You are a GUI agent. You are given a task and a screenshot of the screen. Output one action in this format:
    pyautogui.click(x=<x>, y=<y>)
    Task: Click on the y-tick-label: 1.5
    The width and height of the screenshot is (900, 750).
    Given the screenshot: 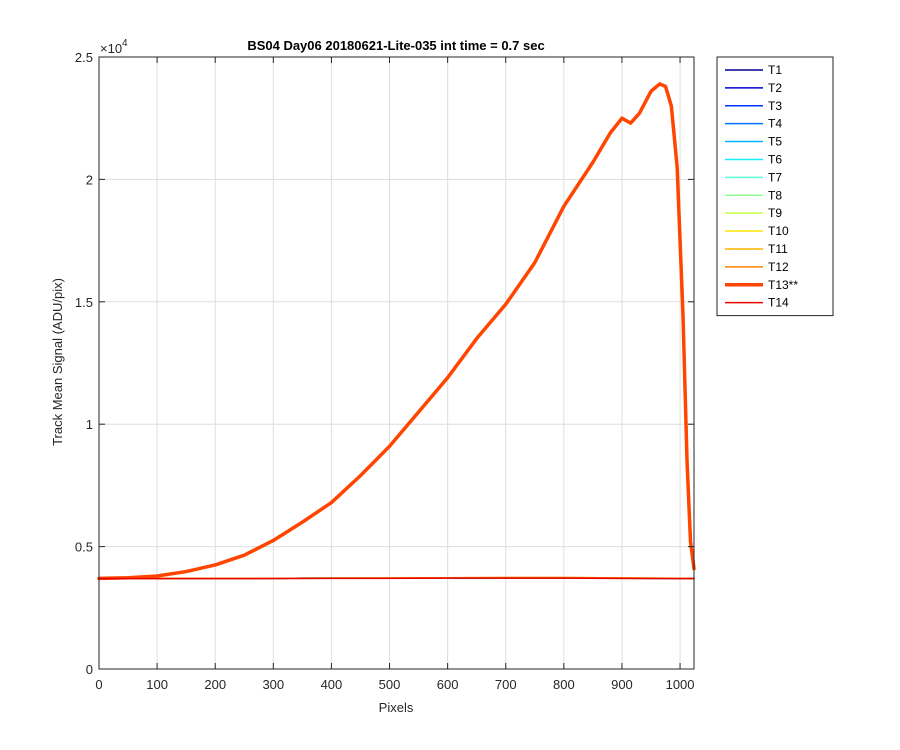 What is the action you would take?
    pyautogui.click(x=84, y=302)
    